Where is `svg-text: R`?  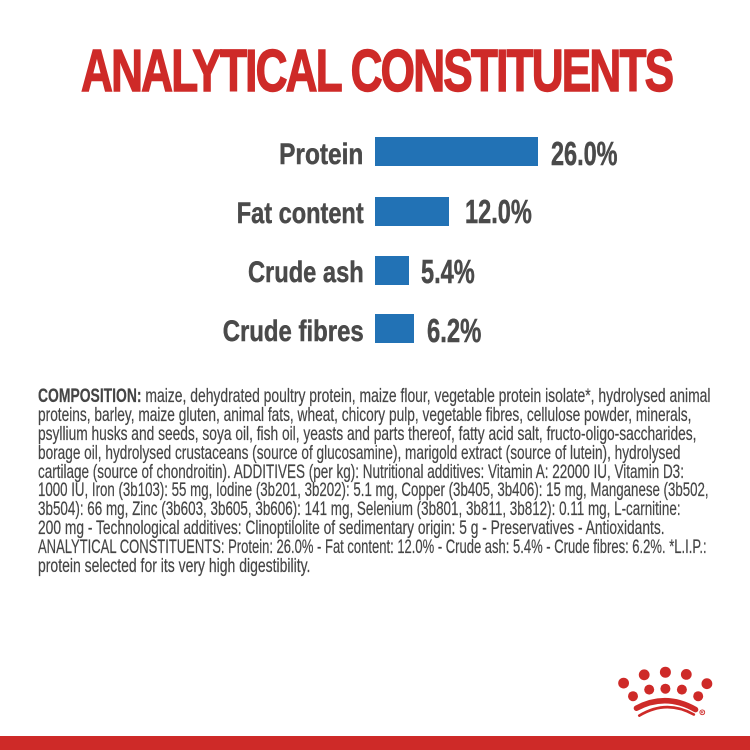
svg-text: R is located at coordinates (702, 713).